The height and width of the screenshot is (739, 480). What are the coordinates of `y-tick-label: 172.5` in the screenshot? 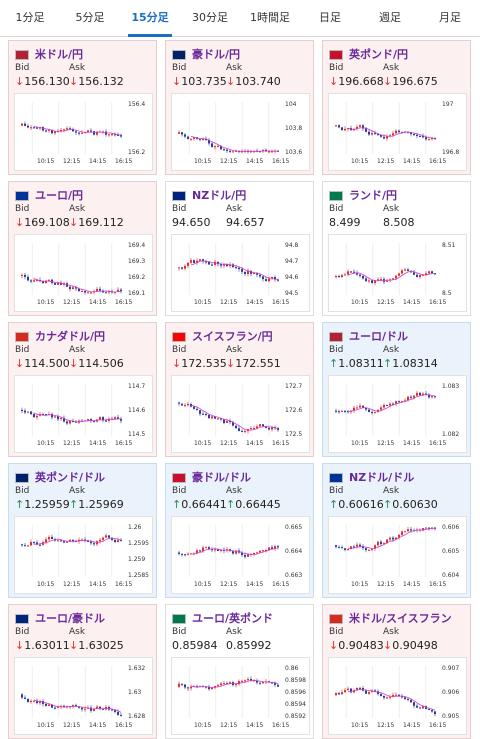 It's located at (293, 434).